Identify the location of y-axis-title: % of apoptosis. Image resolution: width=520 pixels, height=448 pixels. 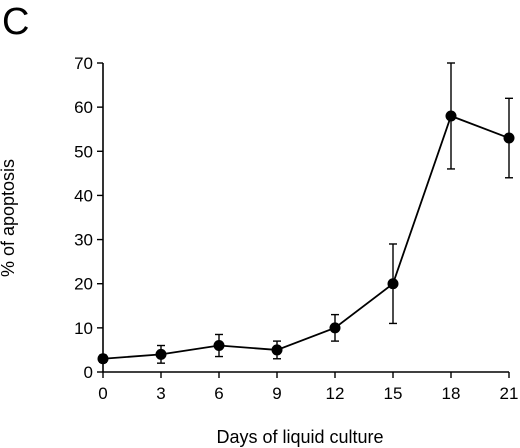
(9, 218).